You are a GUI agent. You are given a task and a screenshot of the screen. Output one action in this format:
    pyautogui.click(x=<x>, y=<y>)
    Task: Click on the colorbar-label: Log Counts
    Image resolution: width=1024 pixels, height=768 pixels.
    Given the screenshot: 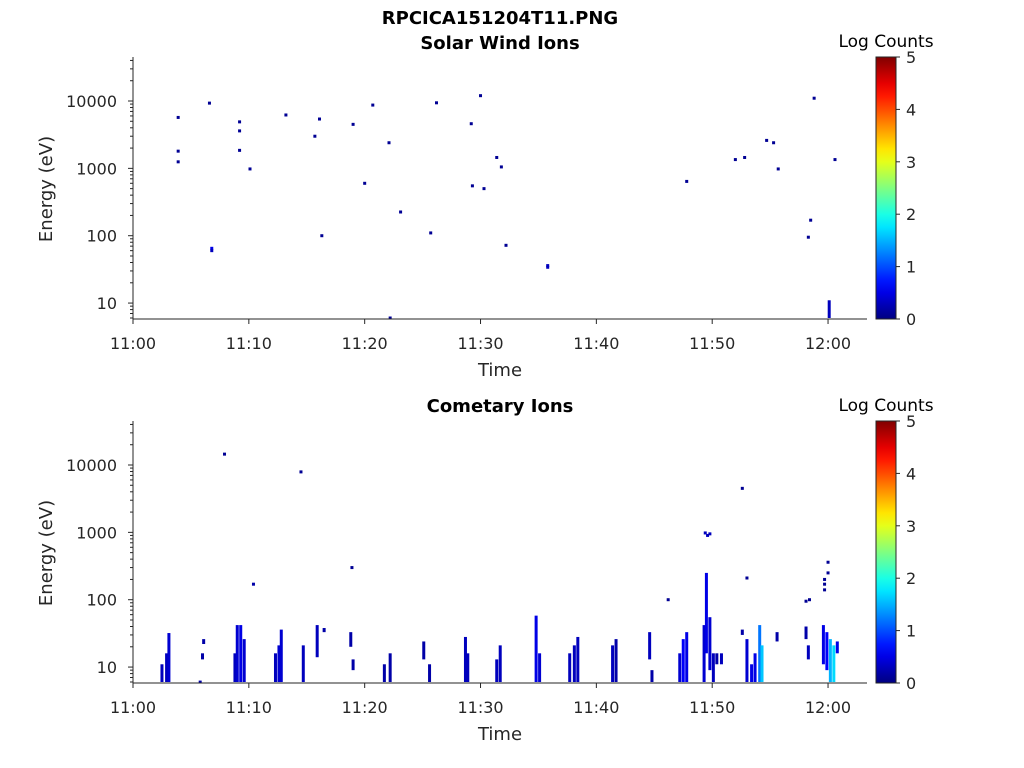 What is the action you would take?
    pyautogui.click(x=885, y=42)
    